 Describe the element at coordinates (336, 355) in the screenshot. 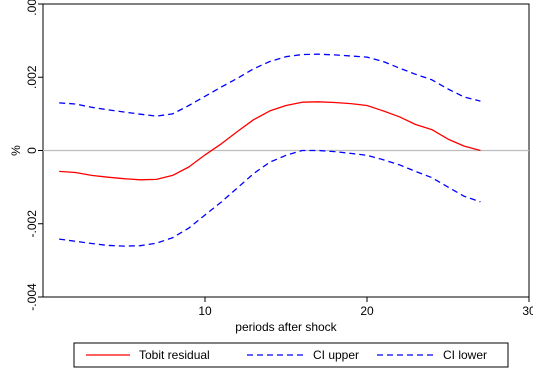

I see `legend-label: CI upper` at that location.